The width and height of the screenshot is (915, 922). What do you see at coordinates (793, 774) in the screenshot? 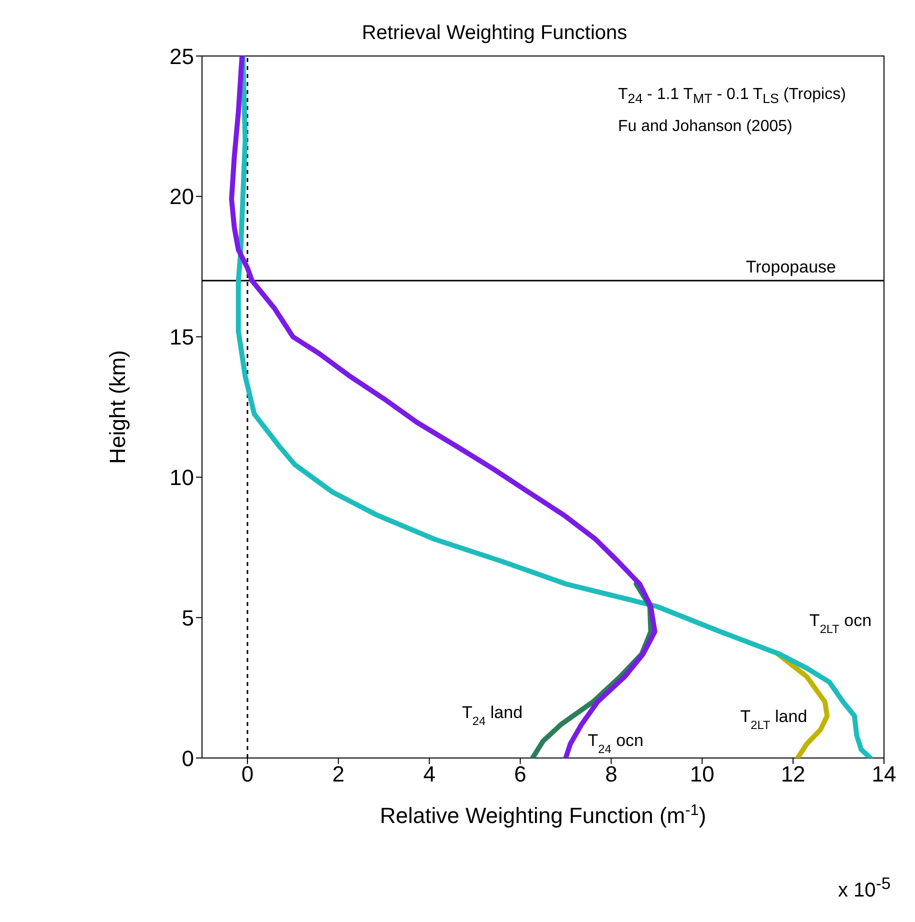
I see `x-tick-label: 12` at bounding box center [793, 774].